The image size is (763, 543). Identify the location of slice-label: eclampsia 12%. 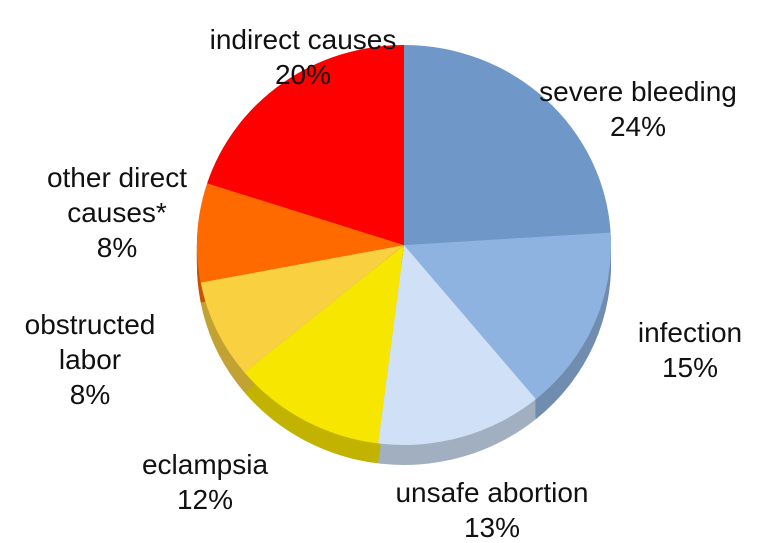
(205, 482).